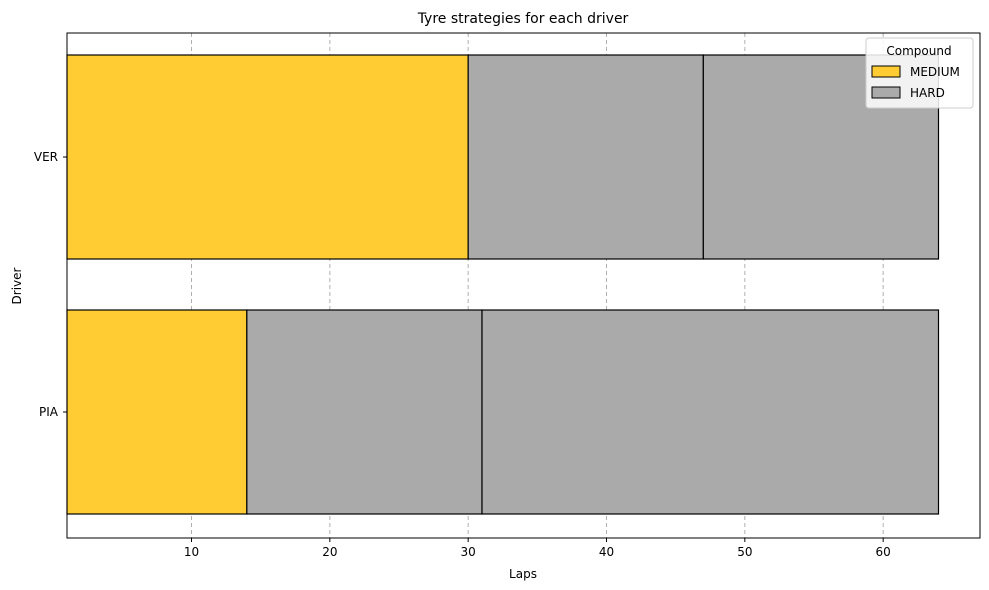 The image size is (989, 590). Describe the element at coordinates (606, 552) in the screenshot. I see `x-tick-label-40: 40` at that location.